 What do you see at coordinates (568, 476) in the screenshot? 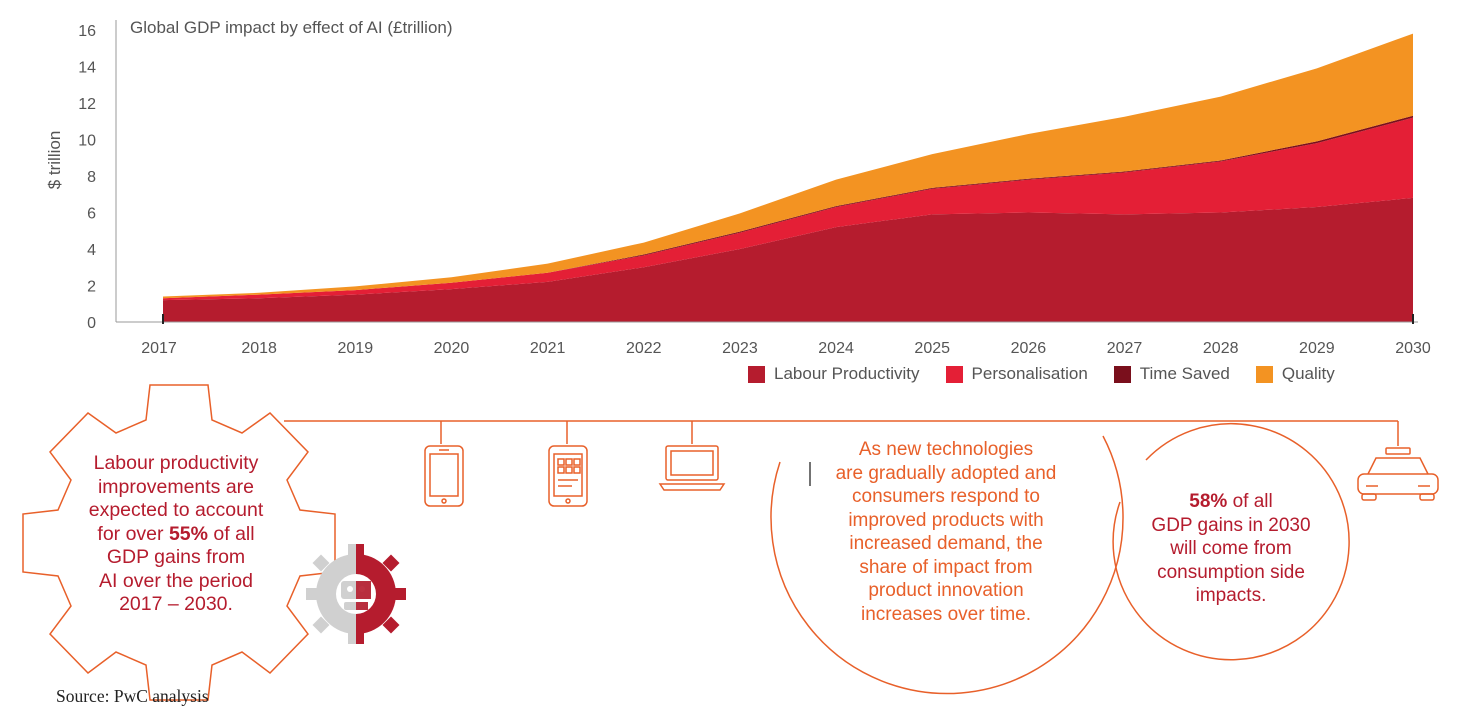
I see `app-phone-icon` at bounding box center [568, 476].